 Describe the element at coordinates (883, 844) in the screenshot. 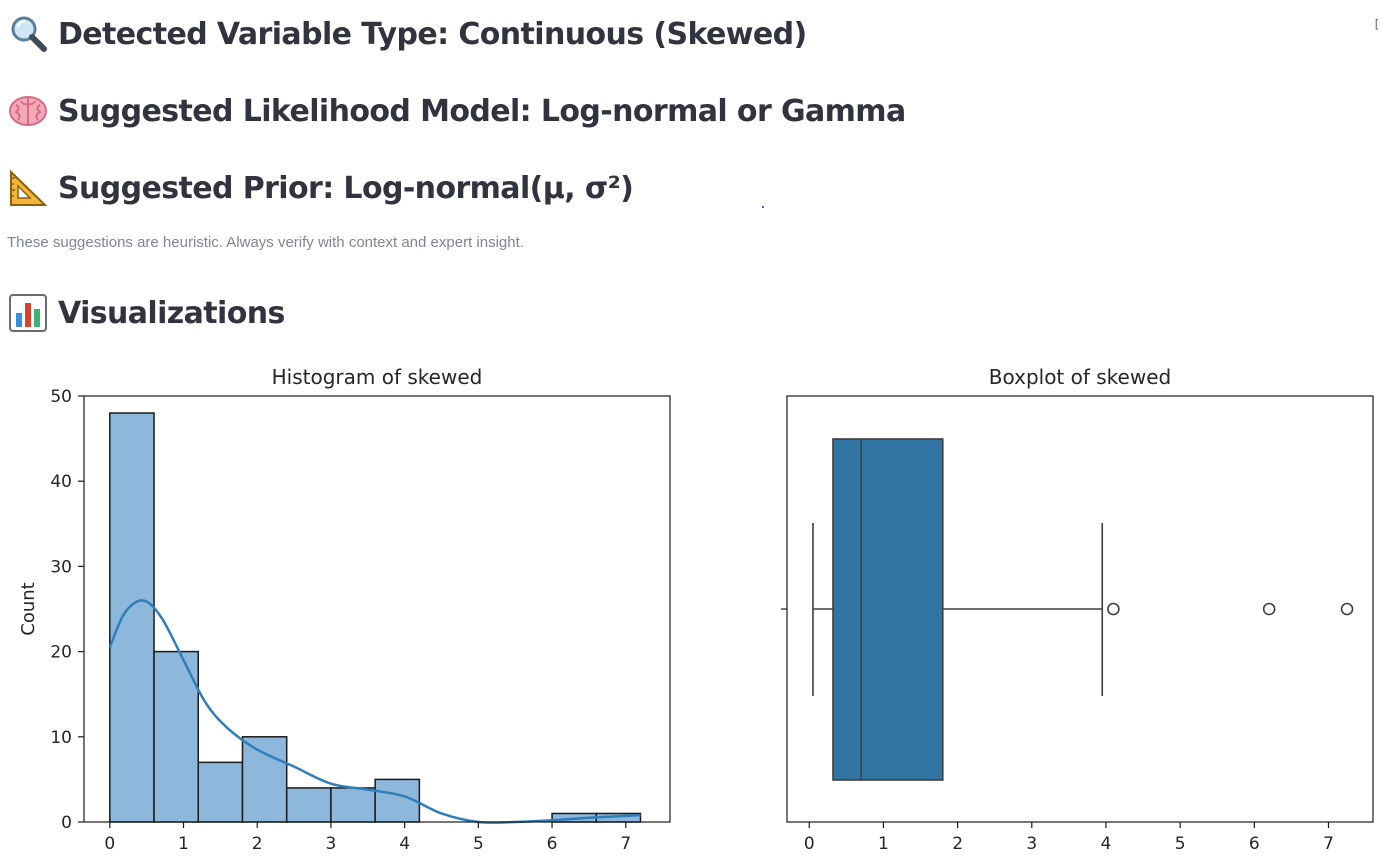

I see `boxplot-x-tick-label: 1` at that location.